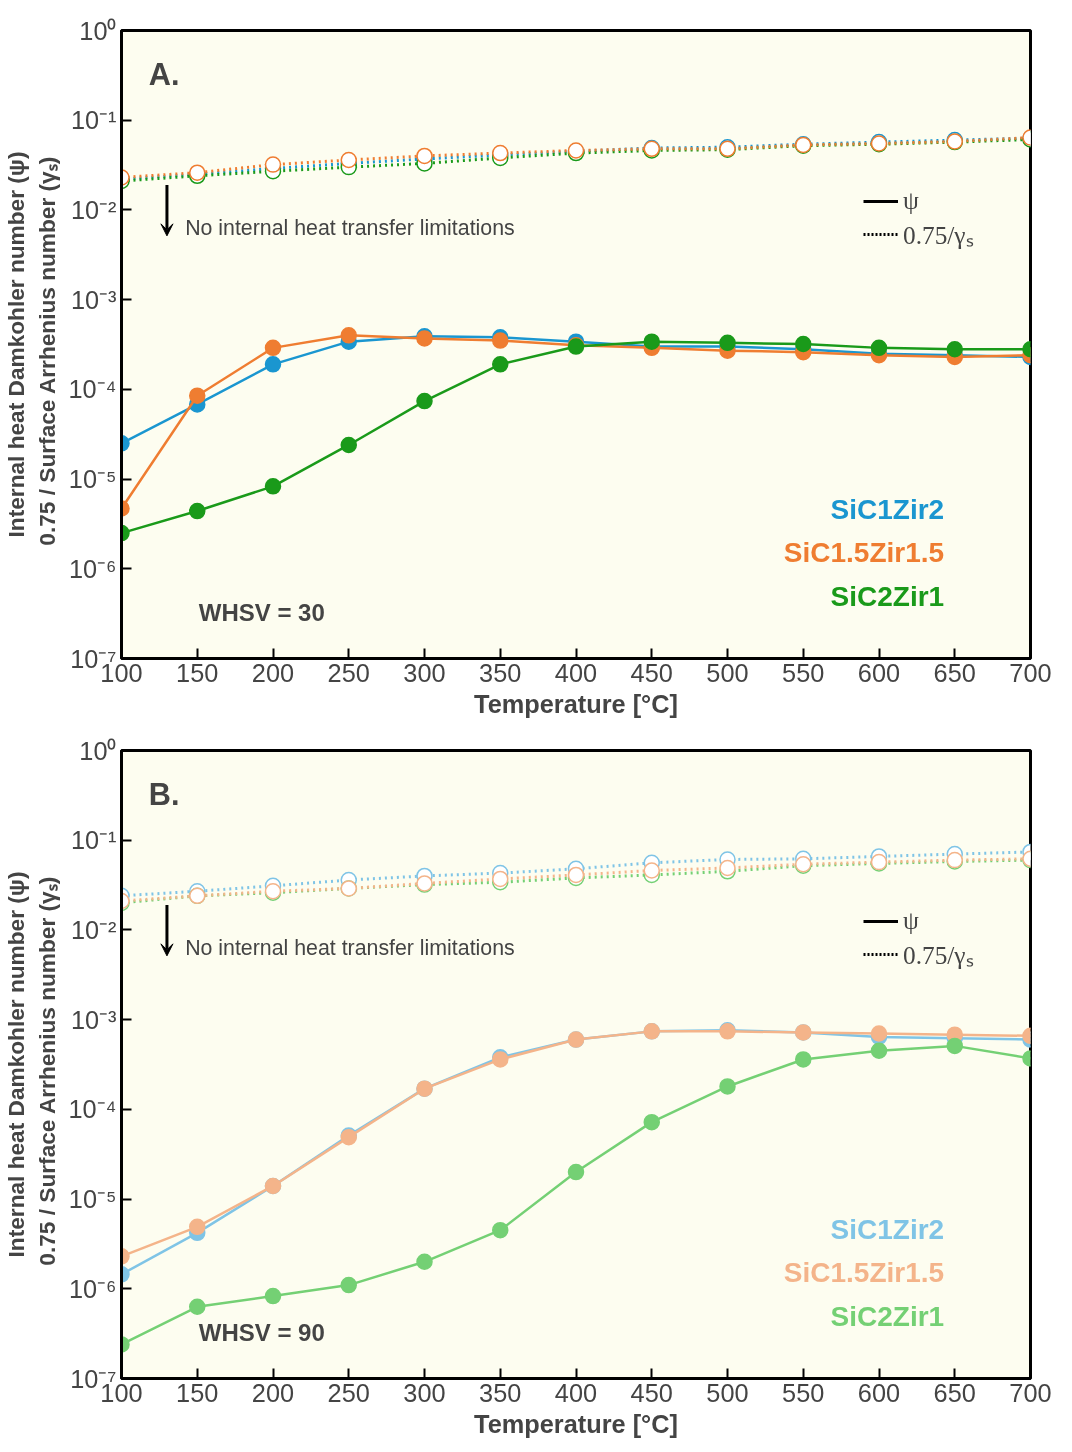  What do you see at coordinates (164, 74) in the screenshot?
I see `annotation: A.` at bounding box center [164, 74].